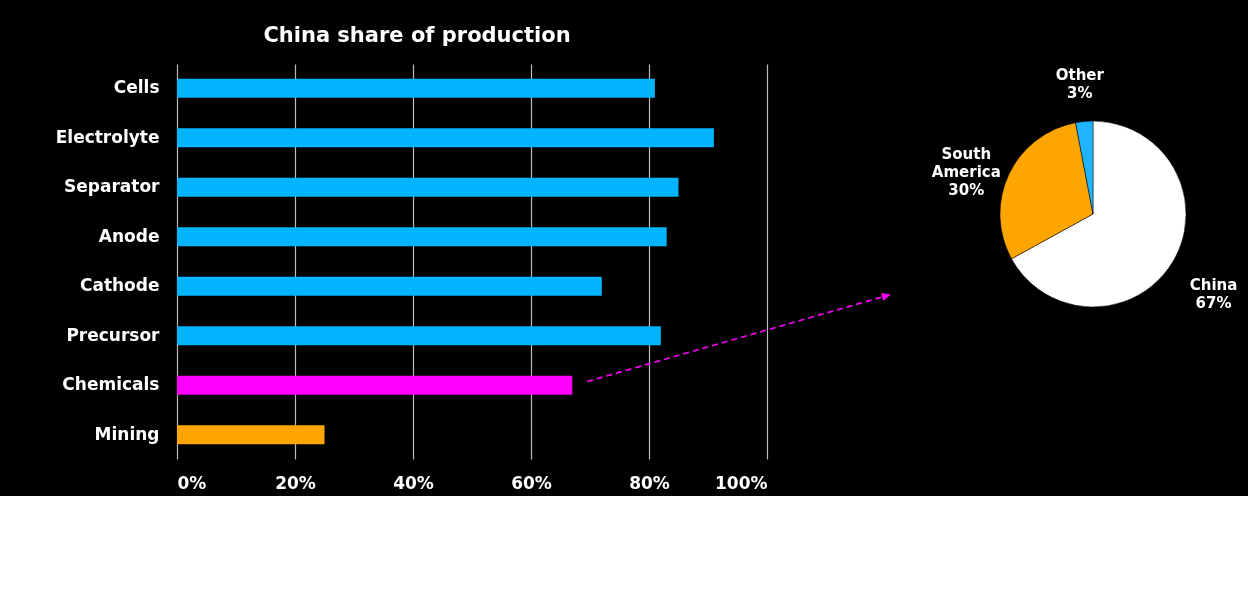 The image size is (1256, 615). Describe the element at coordinates (127, 433) in the screenshot. I see `y-tick-label: Mining` at that location.